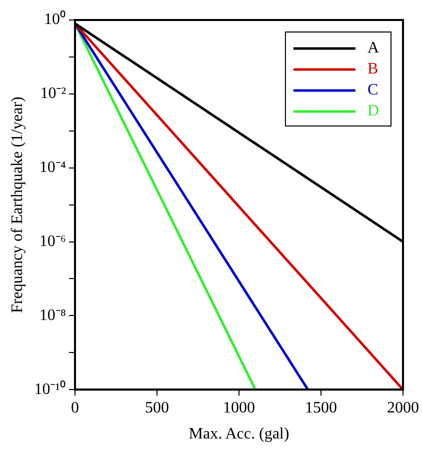 The width and height of the screenshot is (422, 452). Describe the element at coordinates (52, 315) in the screenshot. I see `y-tick-label: 10⁻⁸` at that location.